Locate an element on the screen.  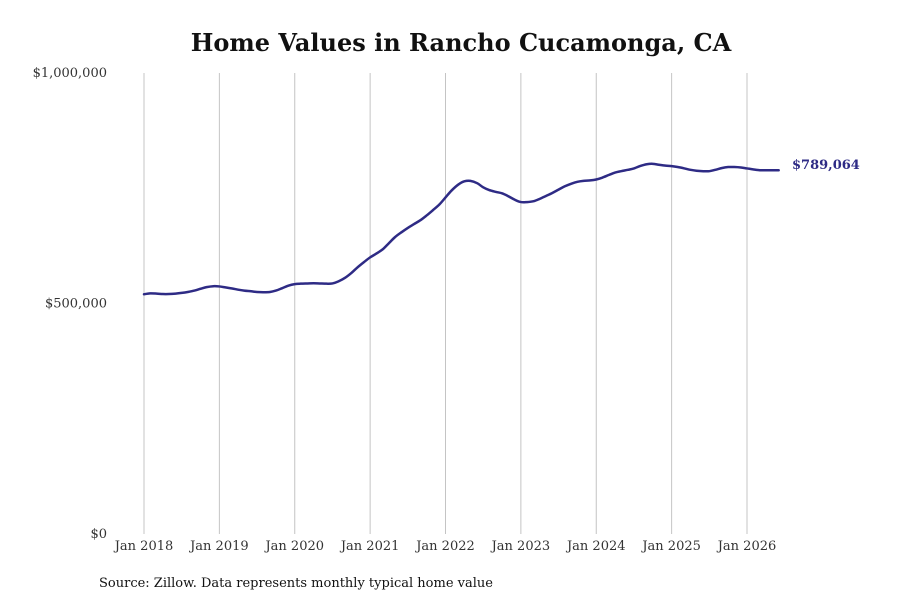
end-value-label: $789,064 is located at coordinates (826, 165).